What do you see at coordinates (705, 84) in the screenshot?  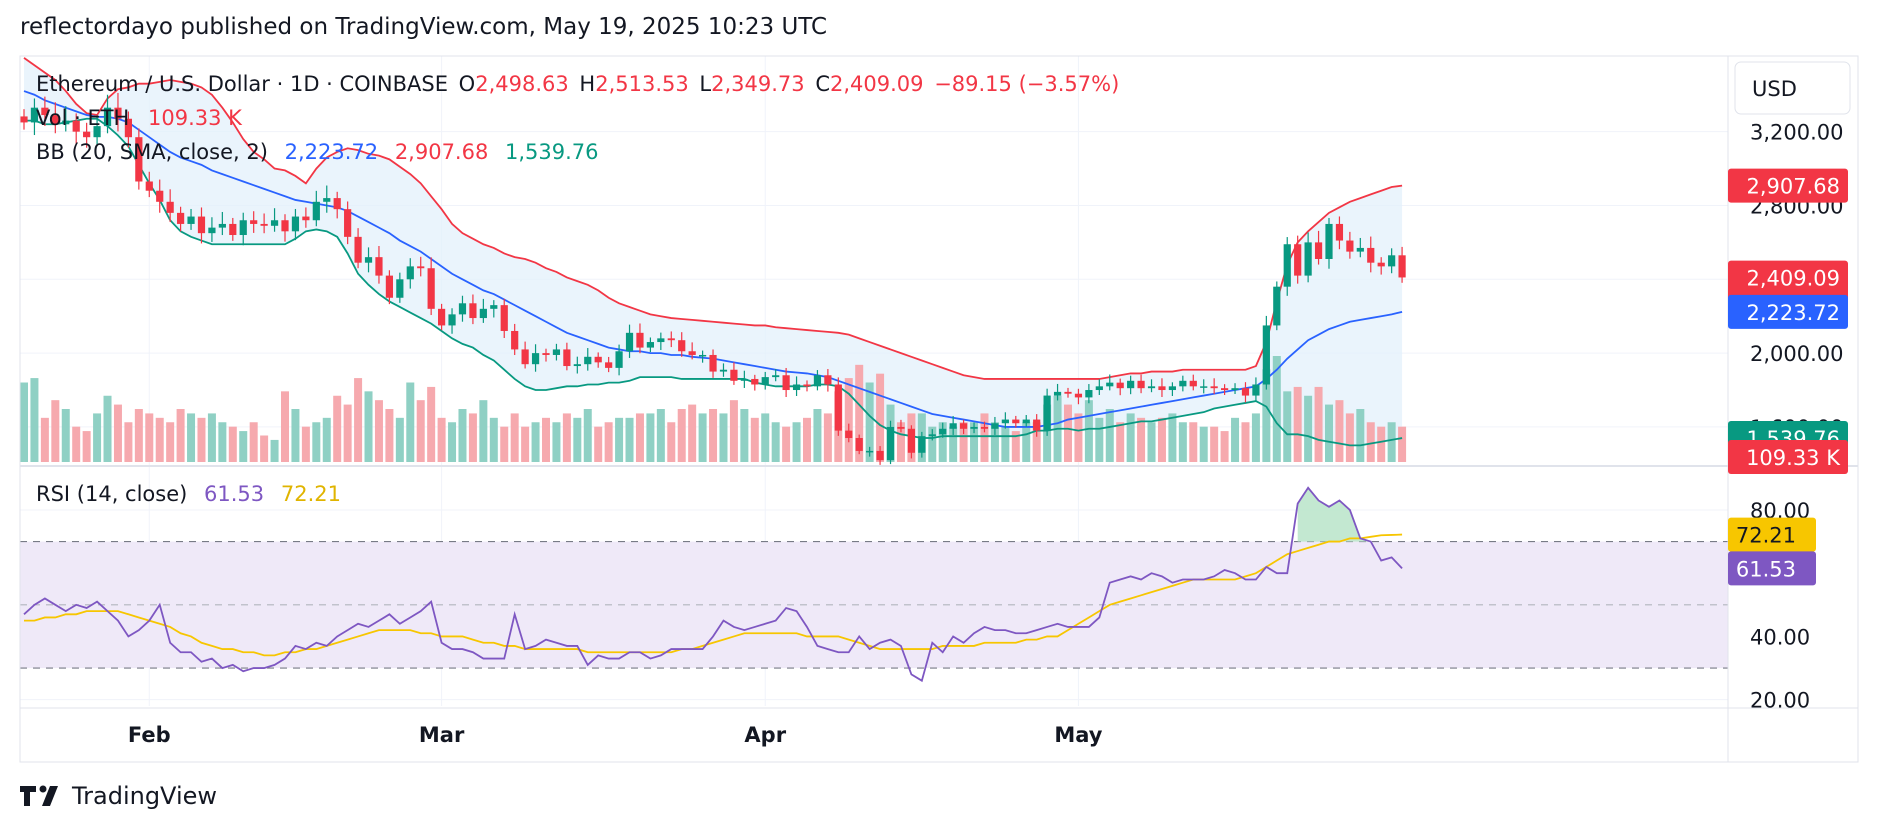 I see `low-label: L` at bounding box center [705, 84].